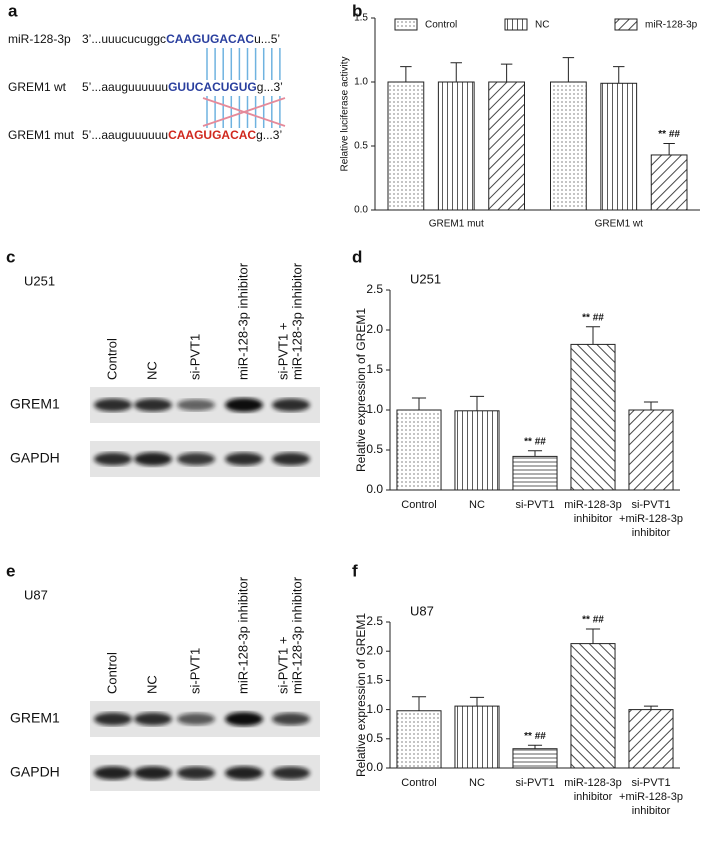  Describe the element at coordinates (422, 610) in the screenshot. I see `chart-title: U87` at that location.